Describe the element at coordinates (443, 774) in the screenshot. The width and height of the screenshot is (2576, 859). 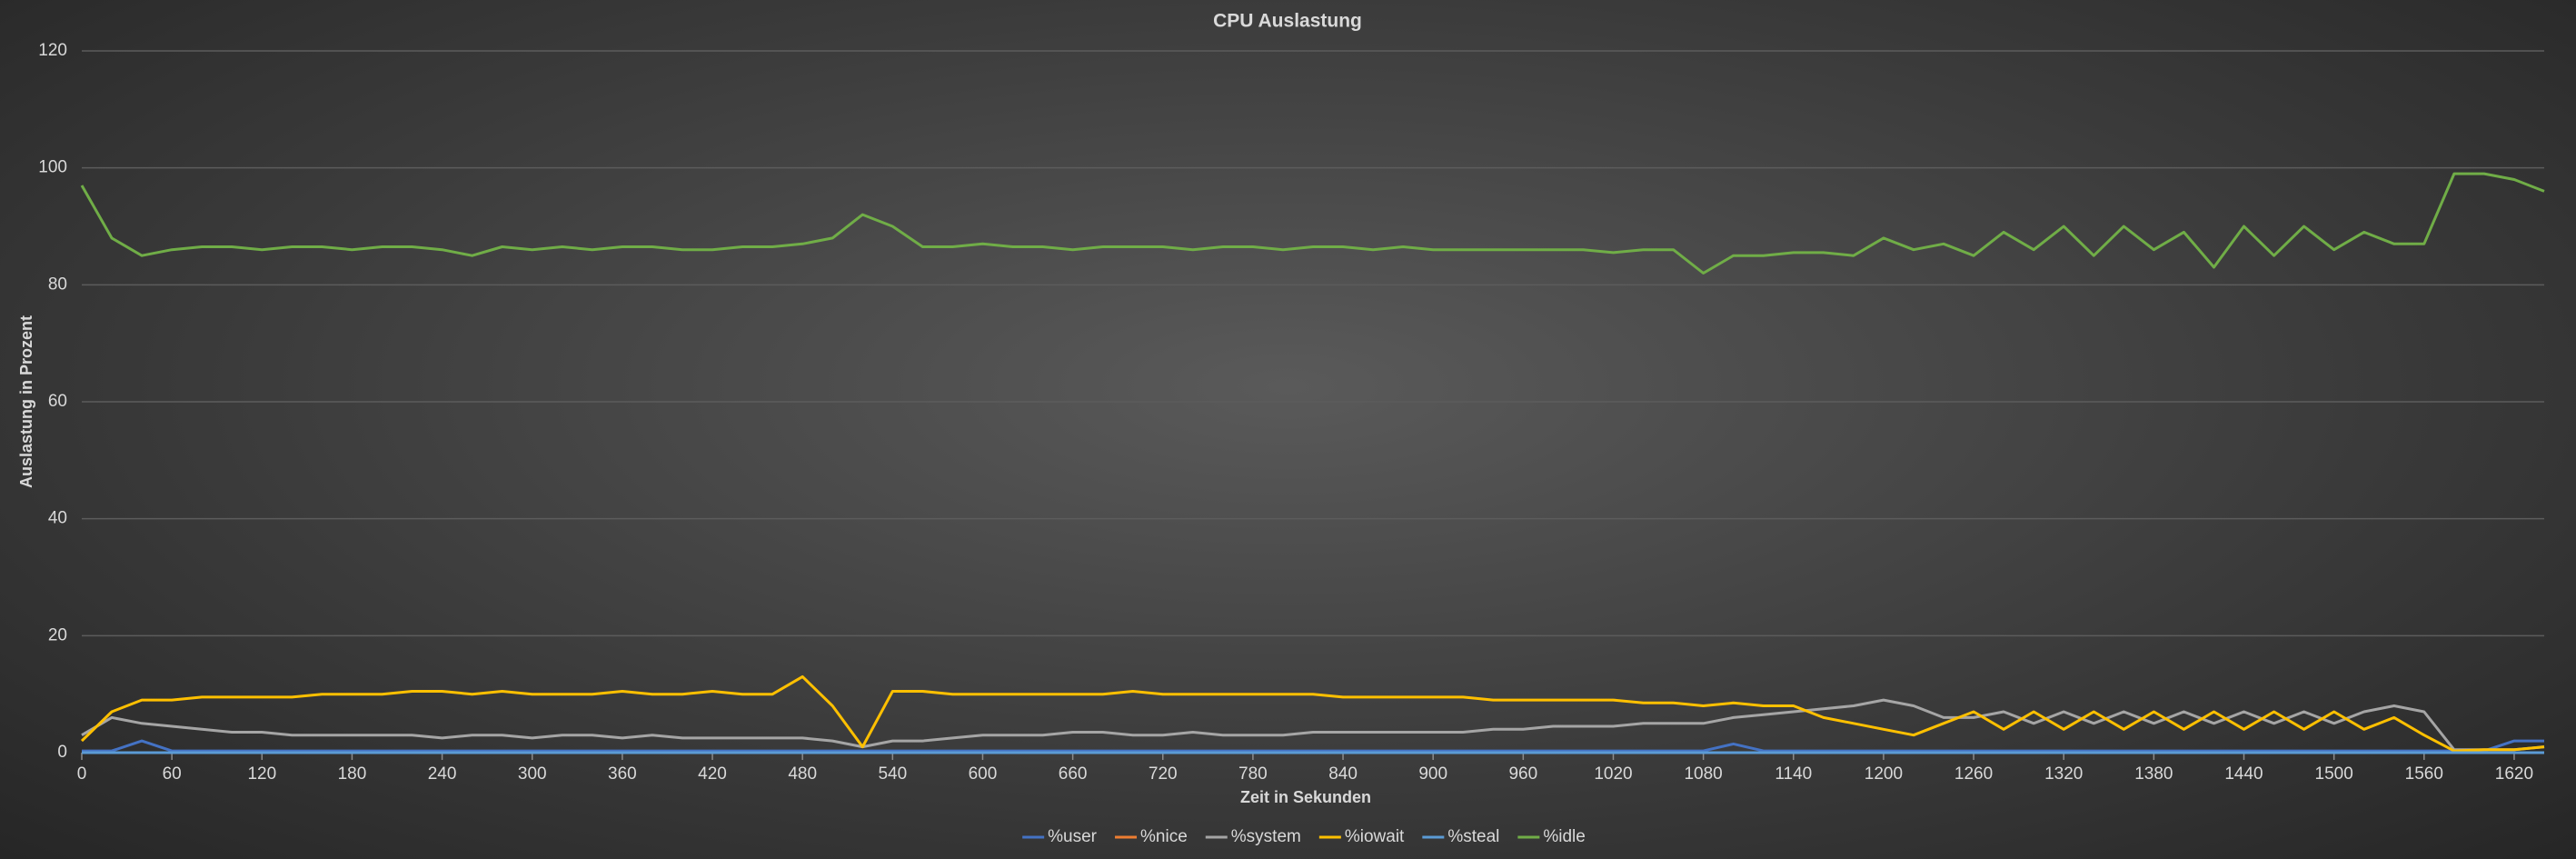
I see `x-tick-label: 240` at that location.